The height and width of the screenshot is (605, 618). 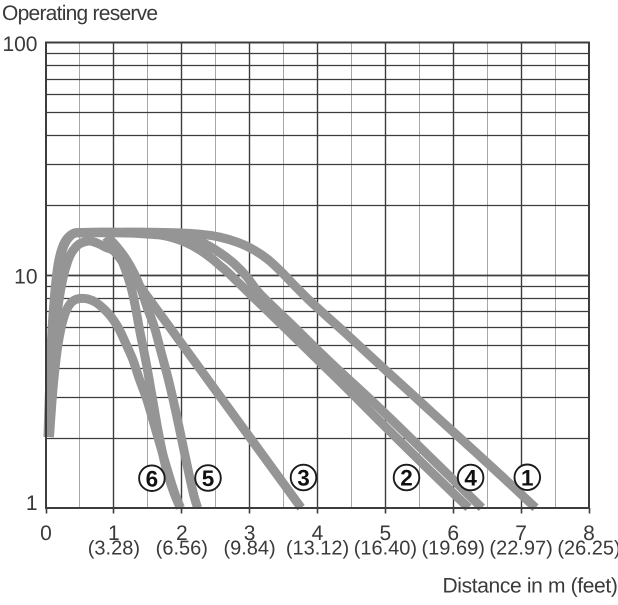 I want to click on svg-text: (16.40), so click(x=385, y=549).